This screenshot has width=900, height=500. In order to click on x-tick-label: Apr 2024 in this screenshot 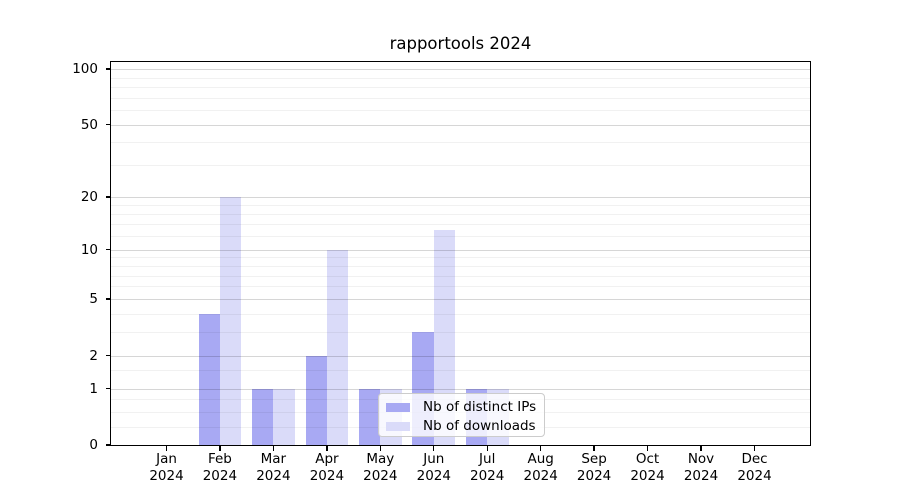, I will do `click(327, 467)`.